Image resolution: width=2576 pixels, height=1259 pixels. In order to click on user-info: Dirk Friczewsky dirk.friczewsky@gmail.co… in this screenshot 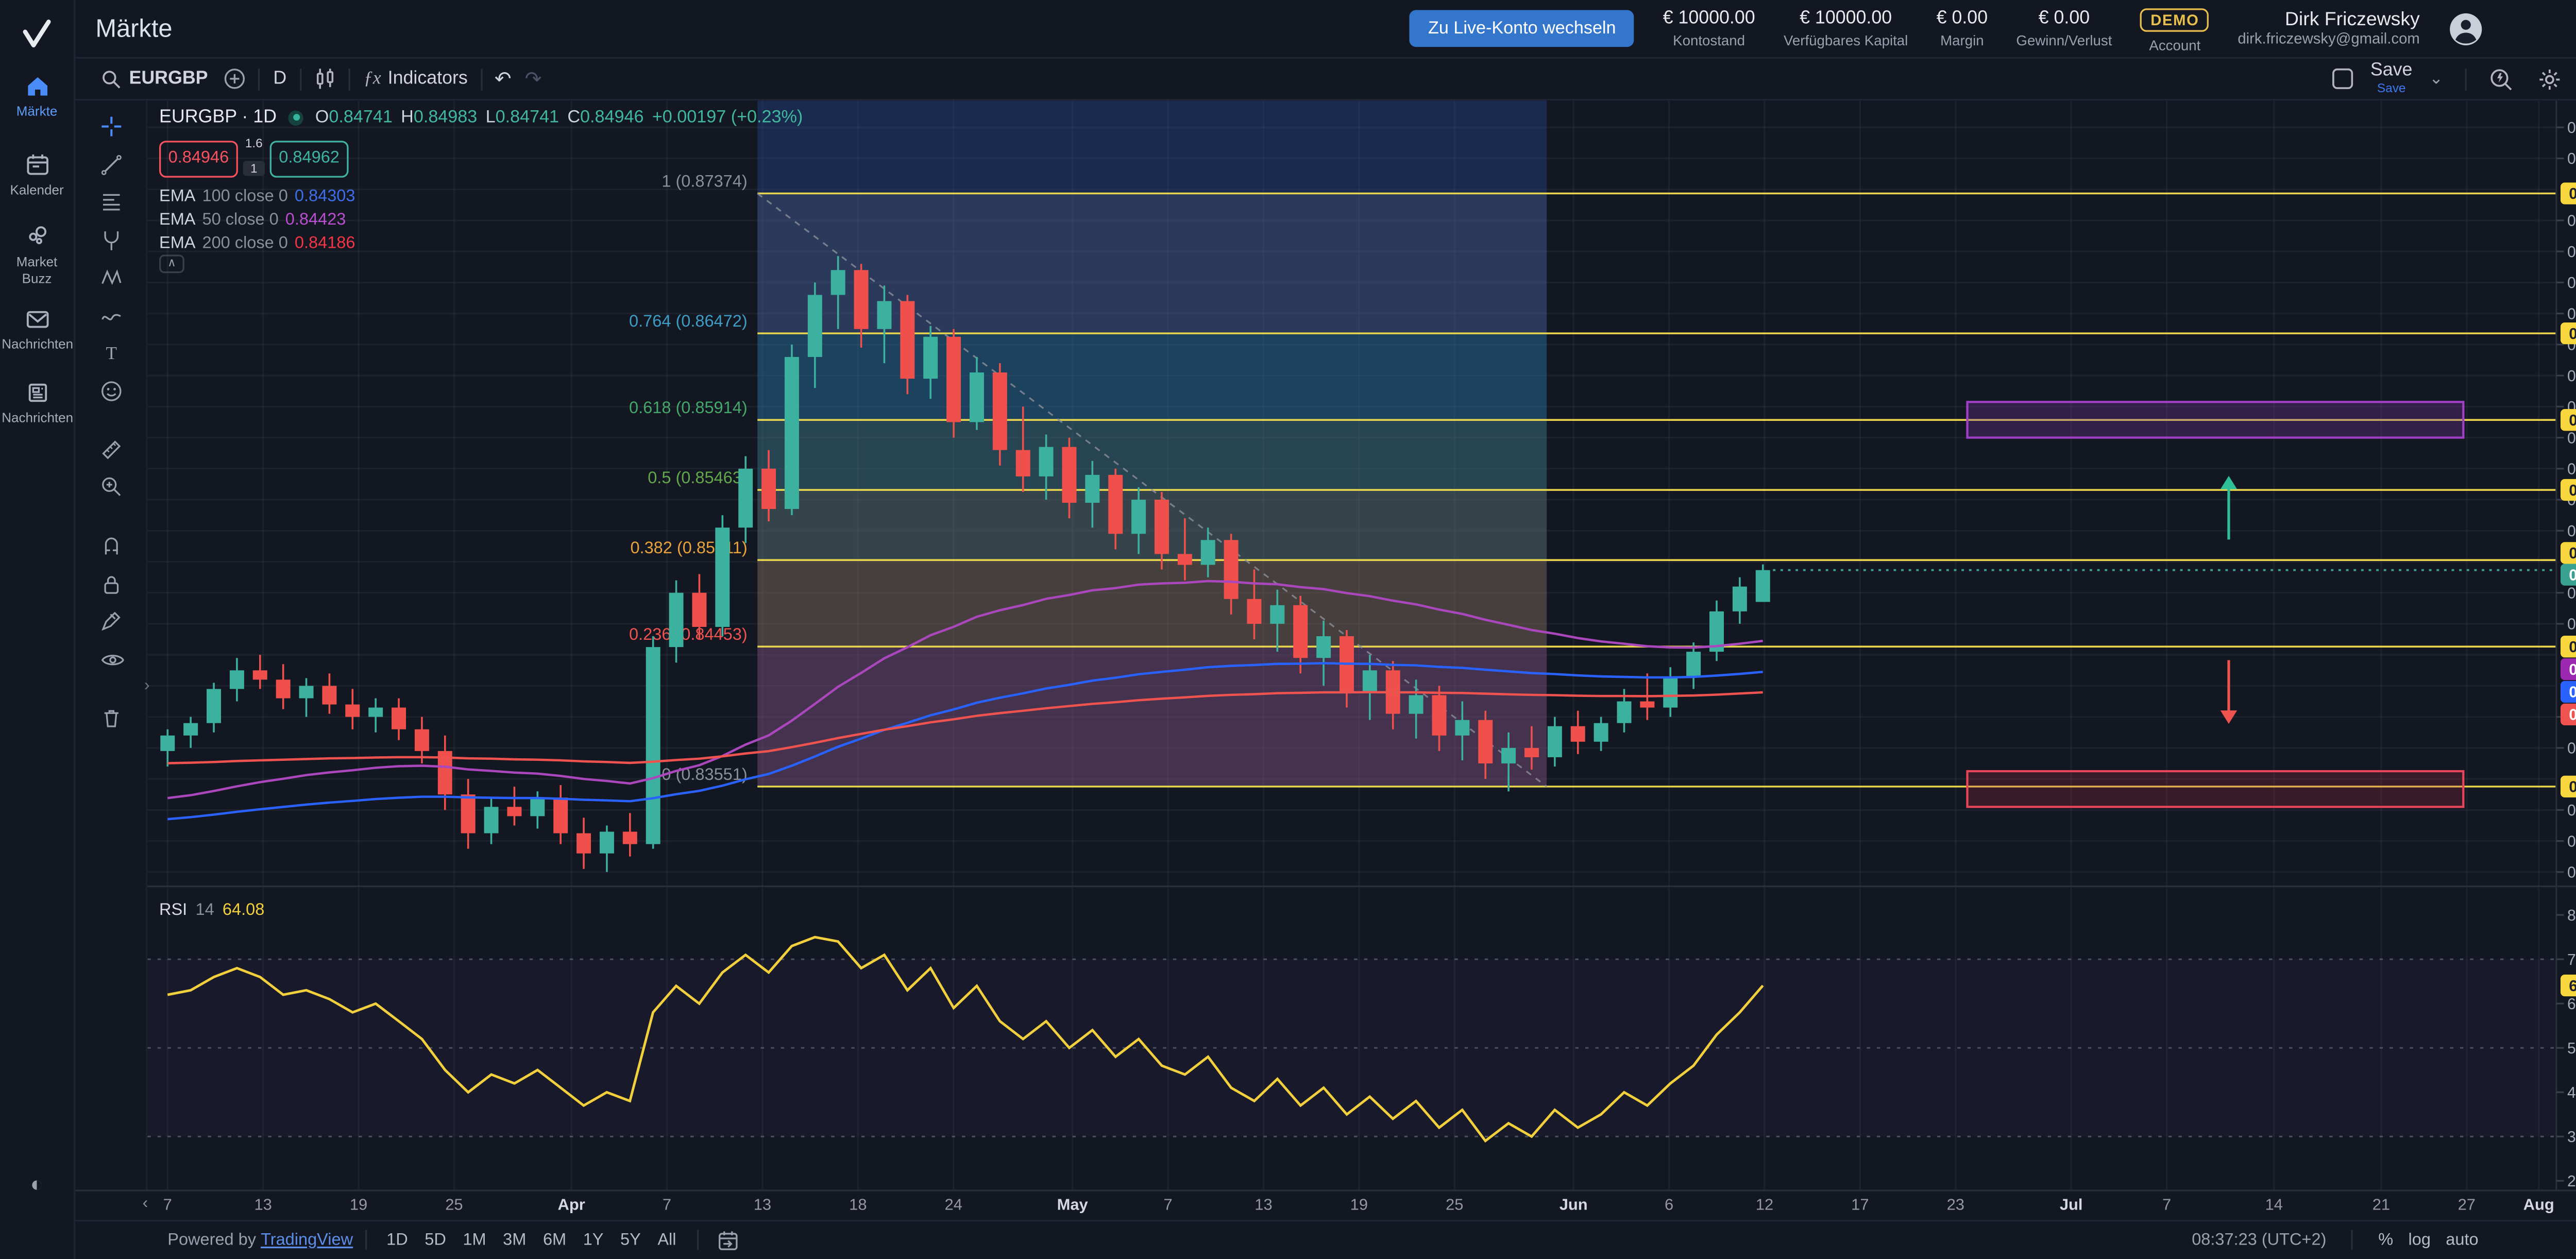, I will do `click(2328, 28)`.